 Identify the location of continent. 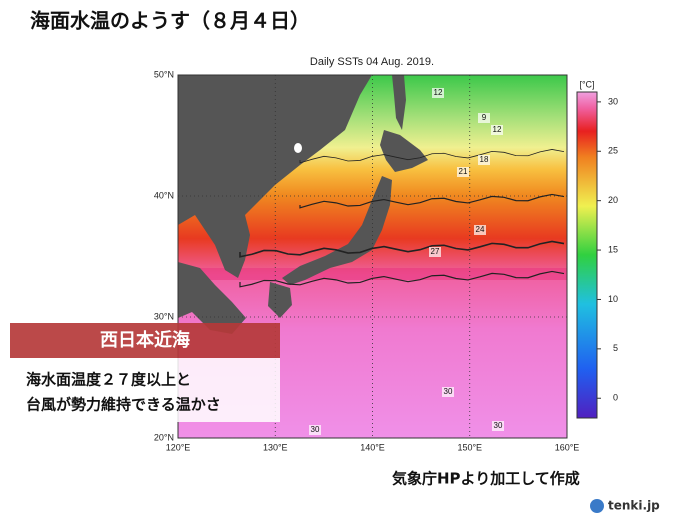
(275, 176).